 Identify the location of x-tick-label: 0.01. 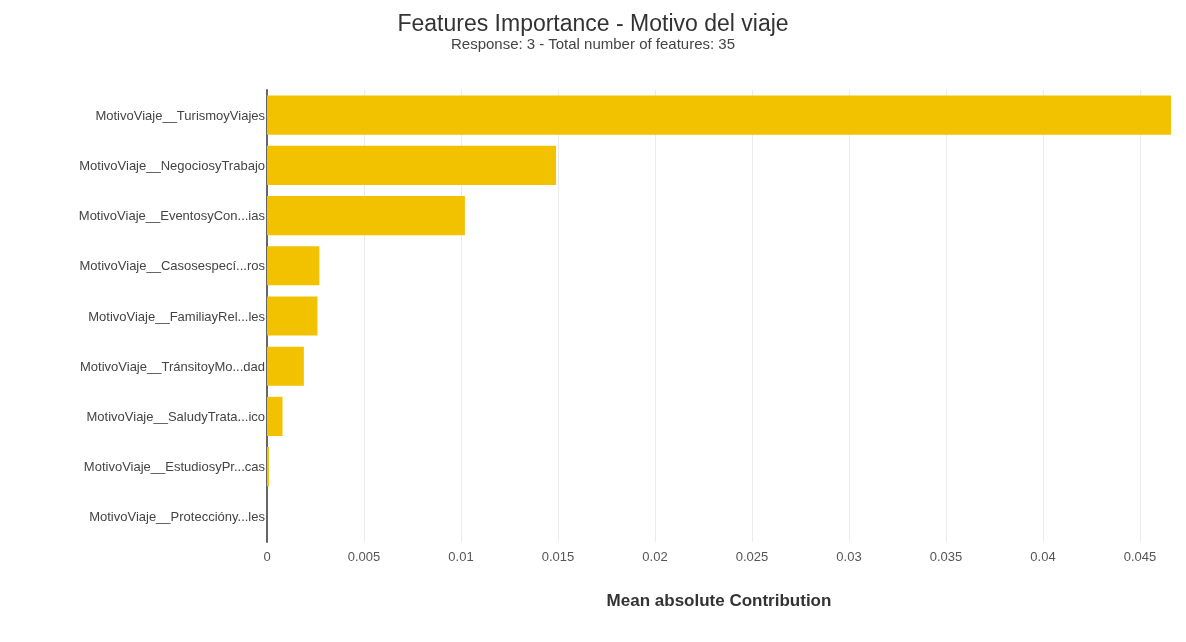
(461, 556).